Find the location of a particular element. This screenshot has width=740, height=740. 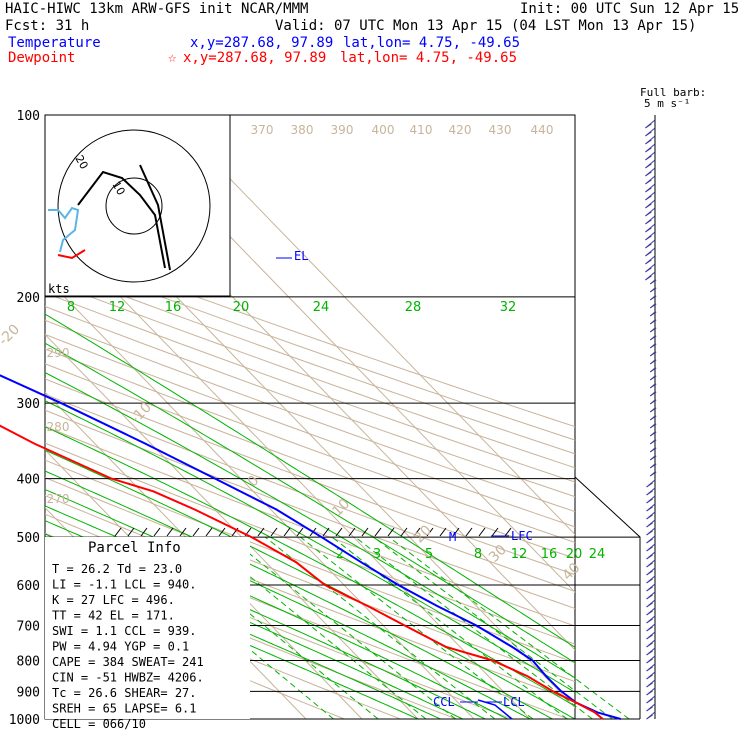

parcel-info-row: T = 26.2 Td = 23.0 is located at coordinates (117, 569).